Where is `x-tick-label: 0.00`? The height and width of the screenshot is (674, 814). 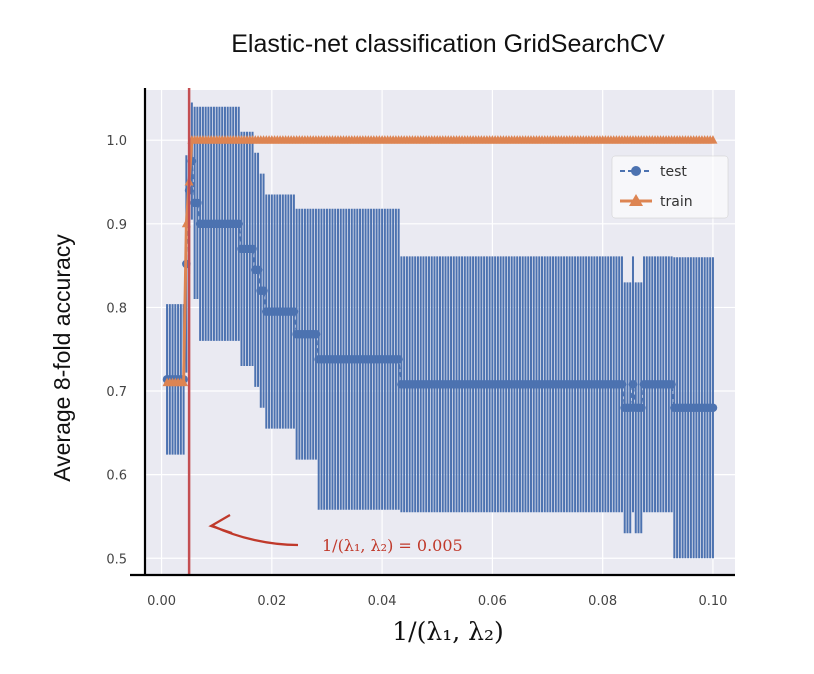
x-tick-label: 0.00 is located at coordinates (161, 601).